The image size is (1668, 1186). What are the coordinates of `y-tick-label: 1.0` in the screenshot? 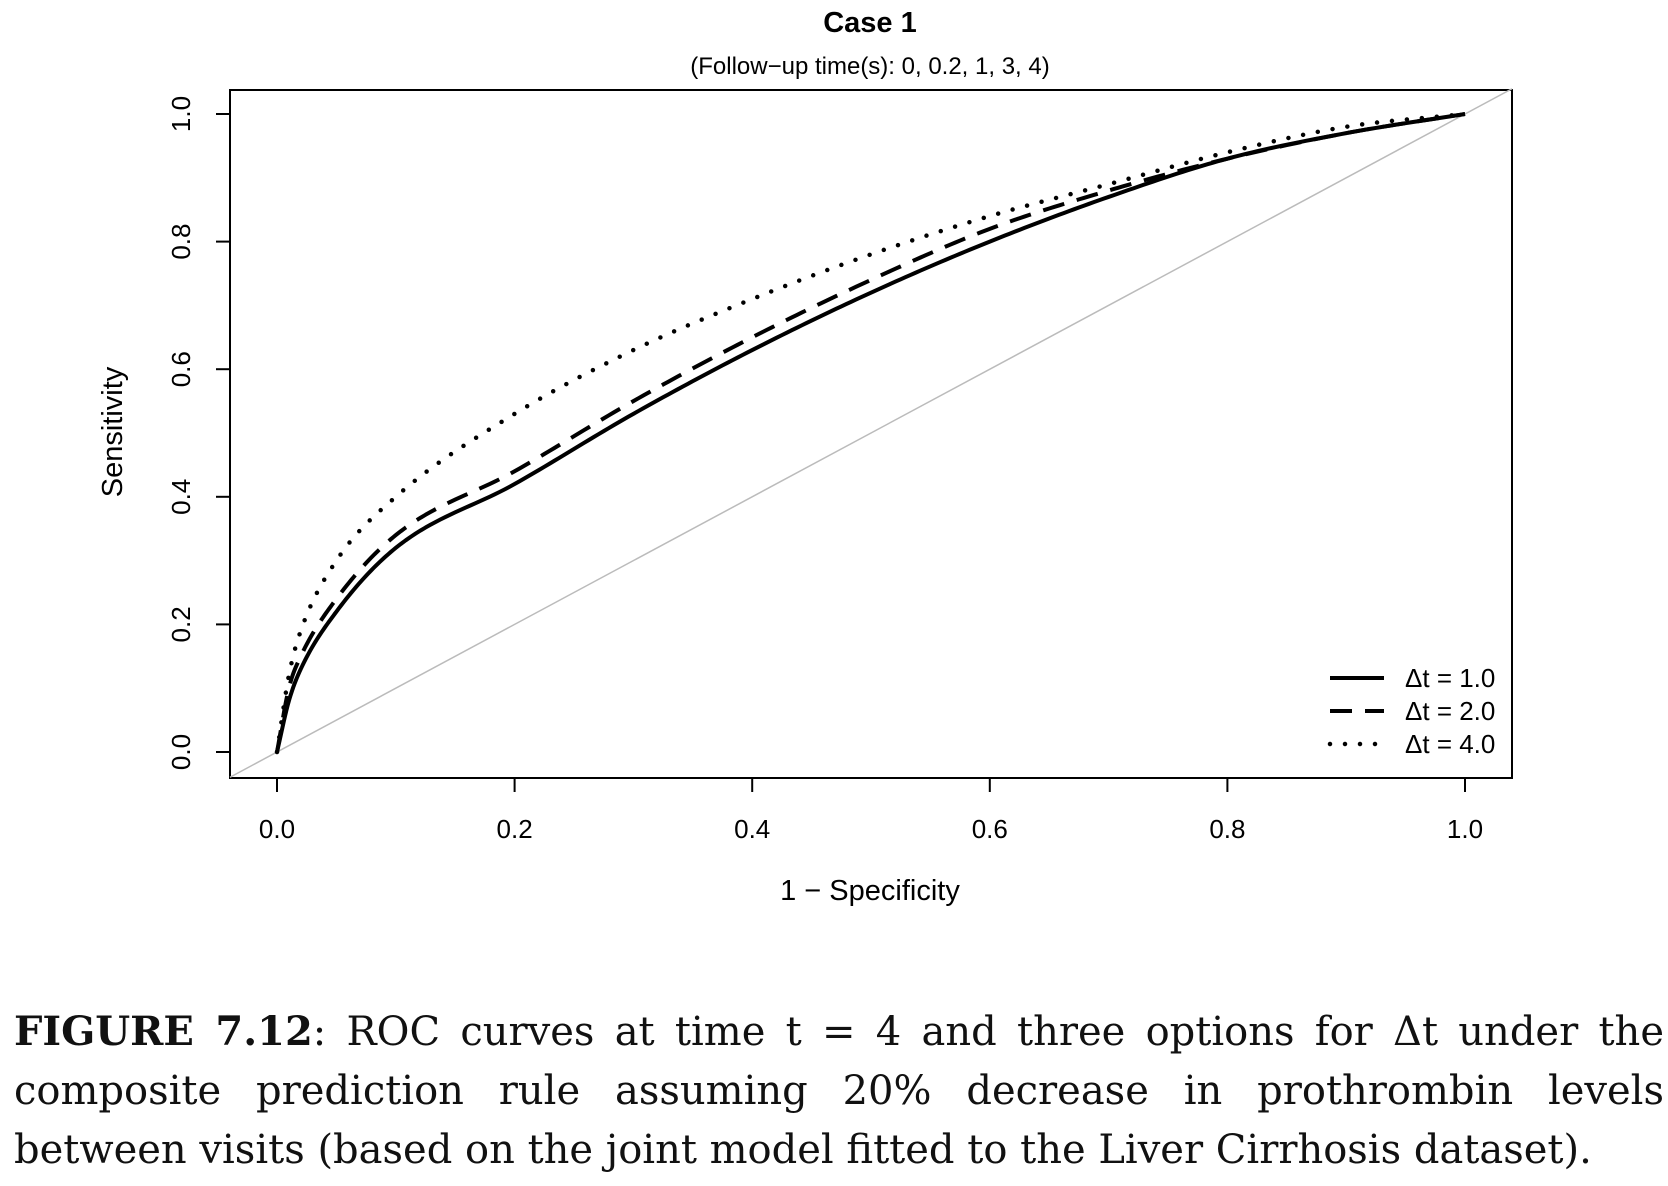 It's located at (181, 114).